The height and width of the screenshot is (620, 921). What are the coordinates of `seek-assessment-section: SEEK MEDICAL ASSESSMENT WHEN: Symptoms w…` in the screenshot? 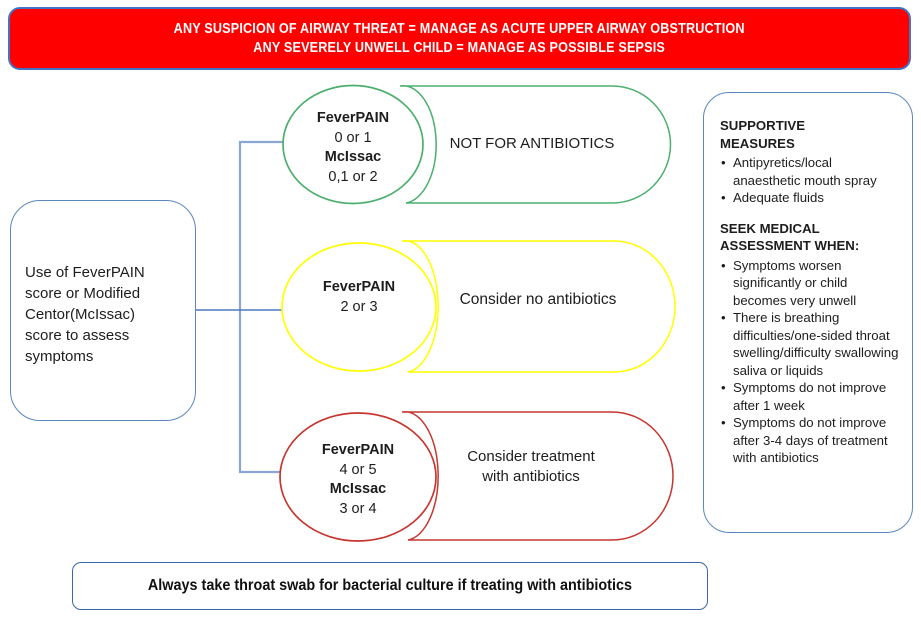 It's located at (809, 343).